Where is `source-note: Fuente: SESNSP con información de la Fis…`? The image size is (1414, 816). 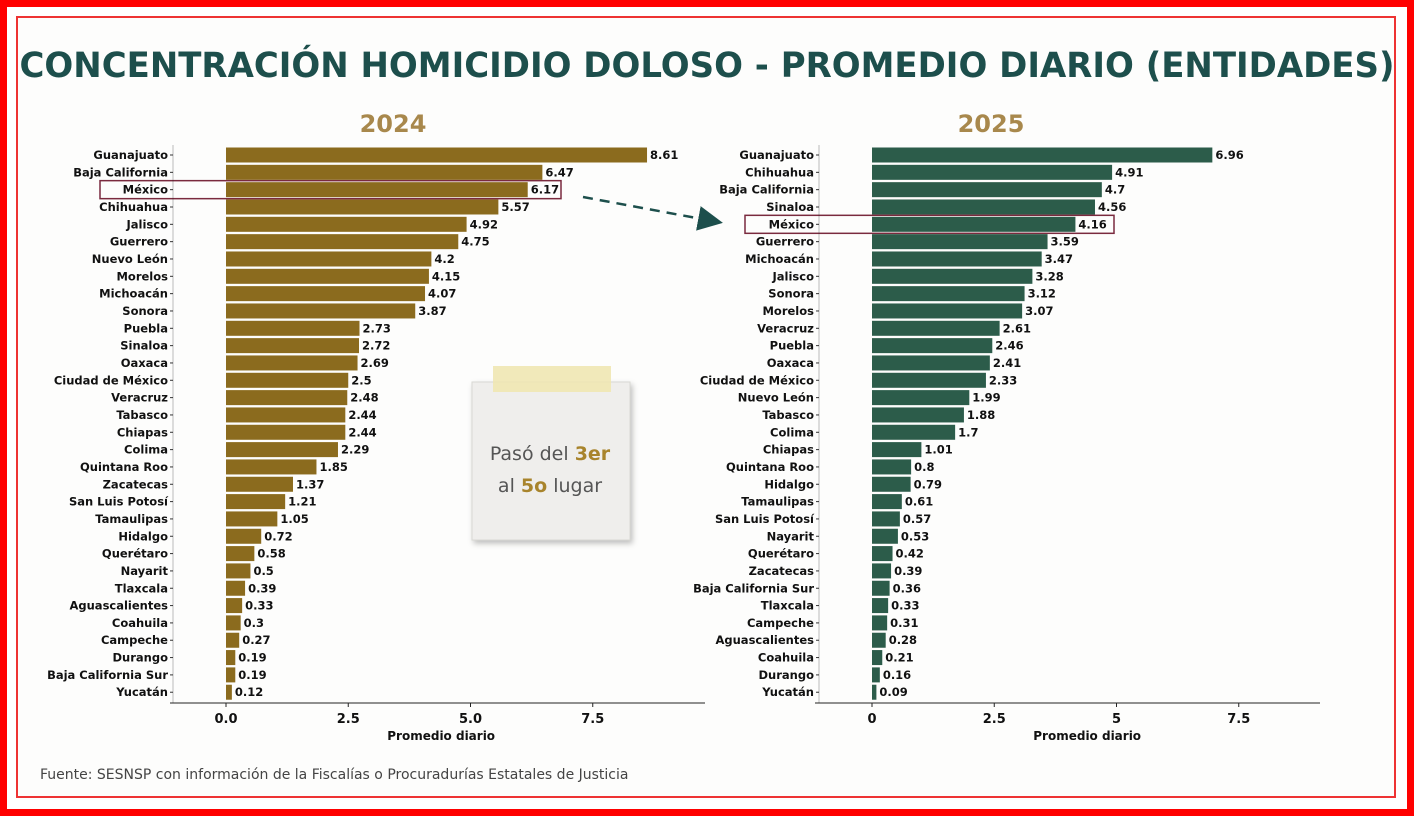 source-note: Fuente: SESNSP con información de la Fis… is located at coordinates (334, 775).